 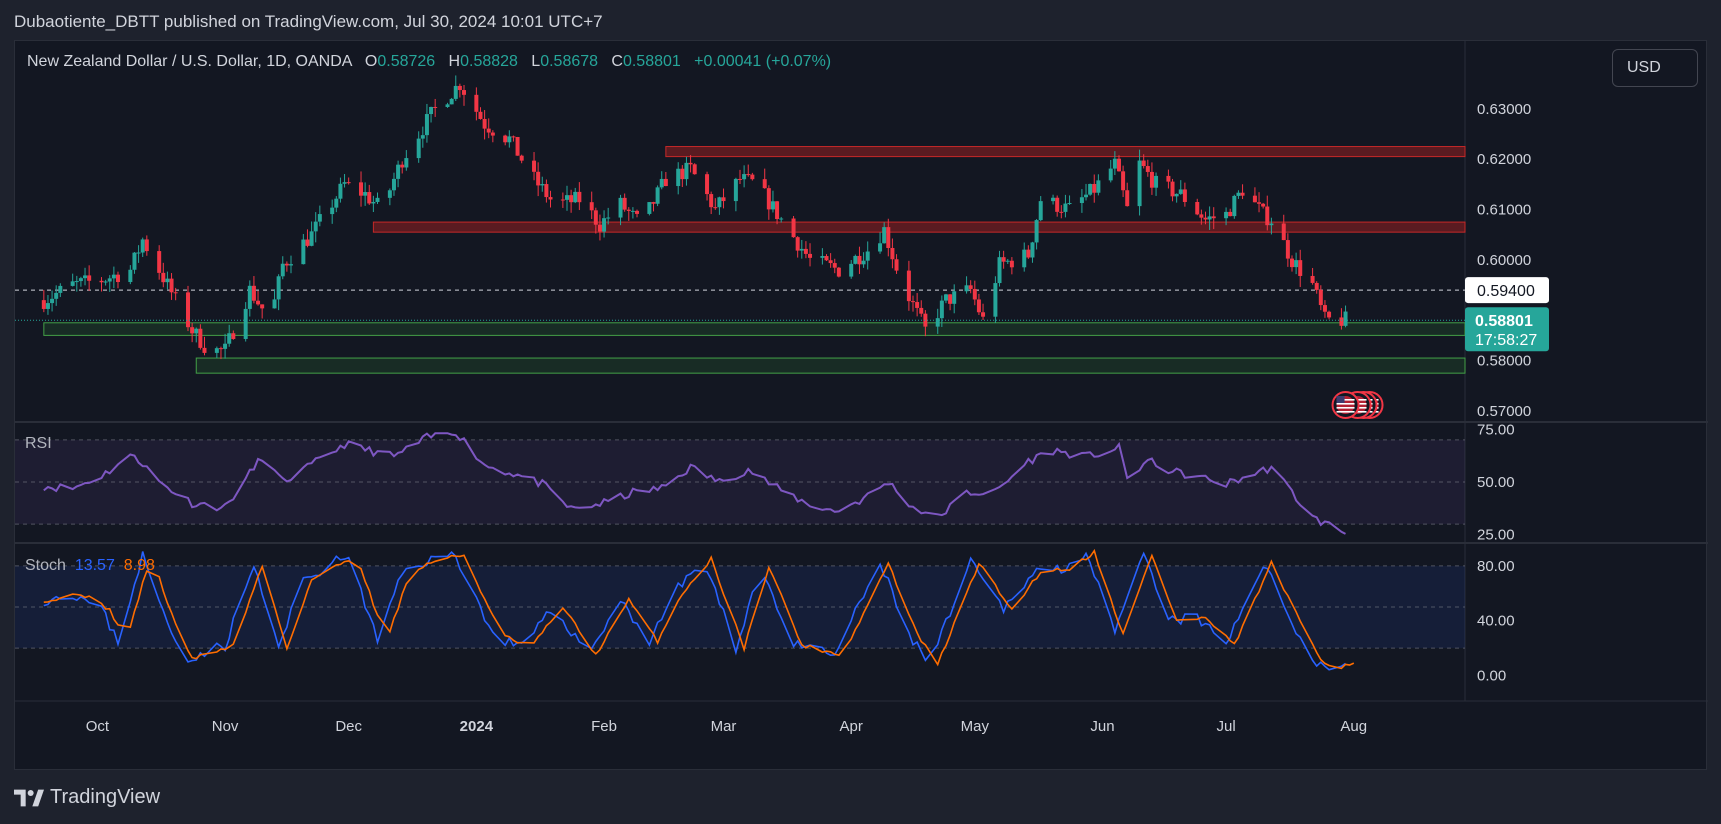 What do you see at coordinates (651, 61) in the screenshot?
I see `close-value: 0.58801` at bounding box center [651, 61].